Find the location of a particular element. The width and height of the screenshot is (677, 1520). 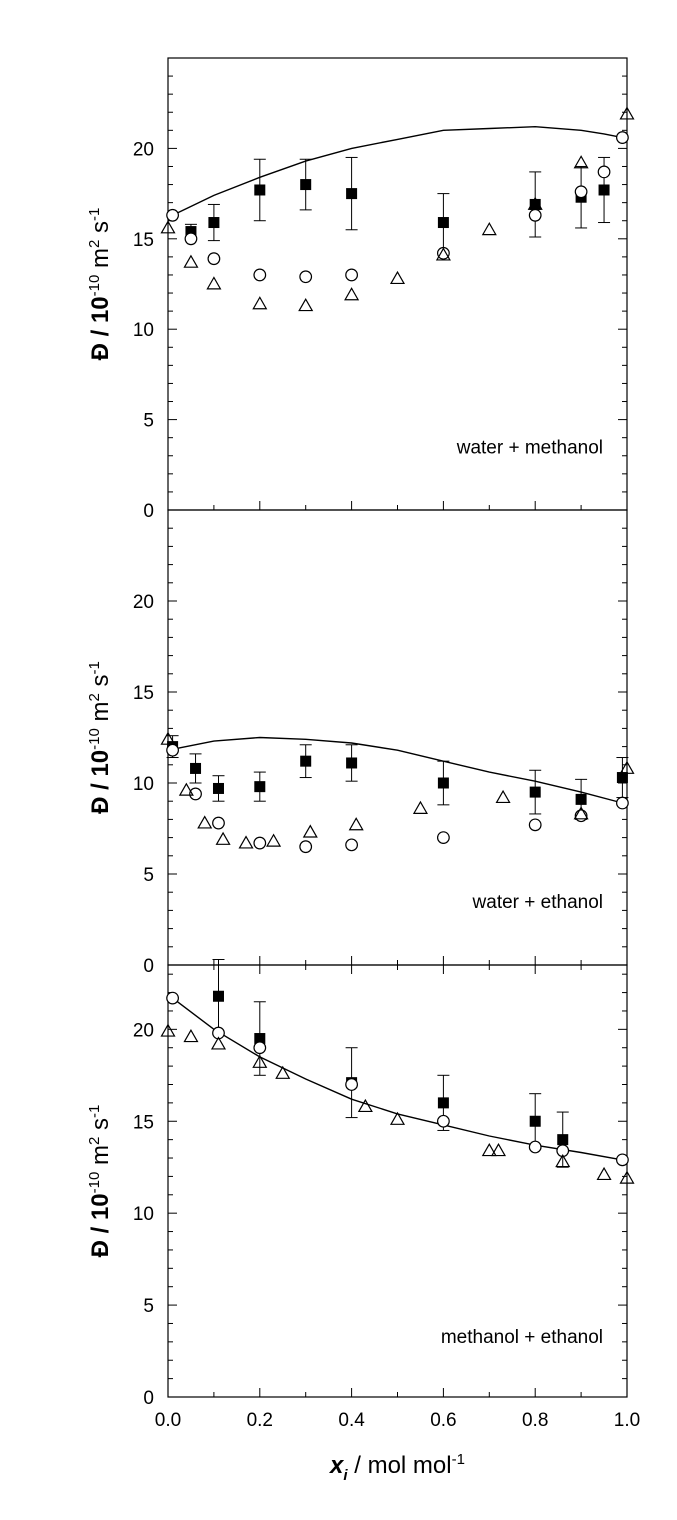

x-tick-label: 0.0 is located at coordinates (168, 1420).